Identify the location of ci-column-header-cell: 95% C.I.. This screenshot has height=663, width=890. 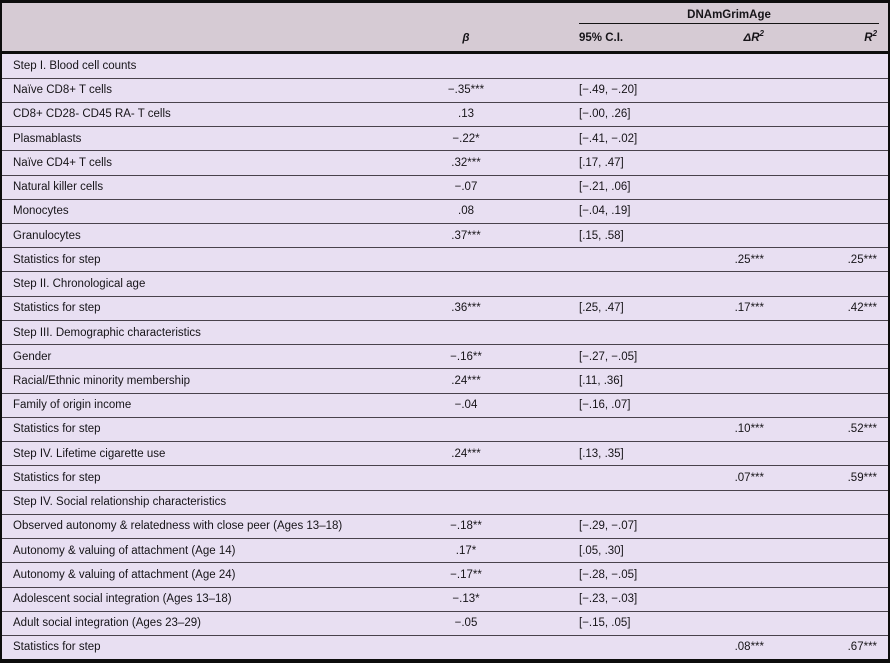
(607, 40).